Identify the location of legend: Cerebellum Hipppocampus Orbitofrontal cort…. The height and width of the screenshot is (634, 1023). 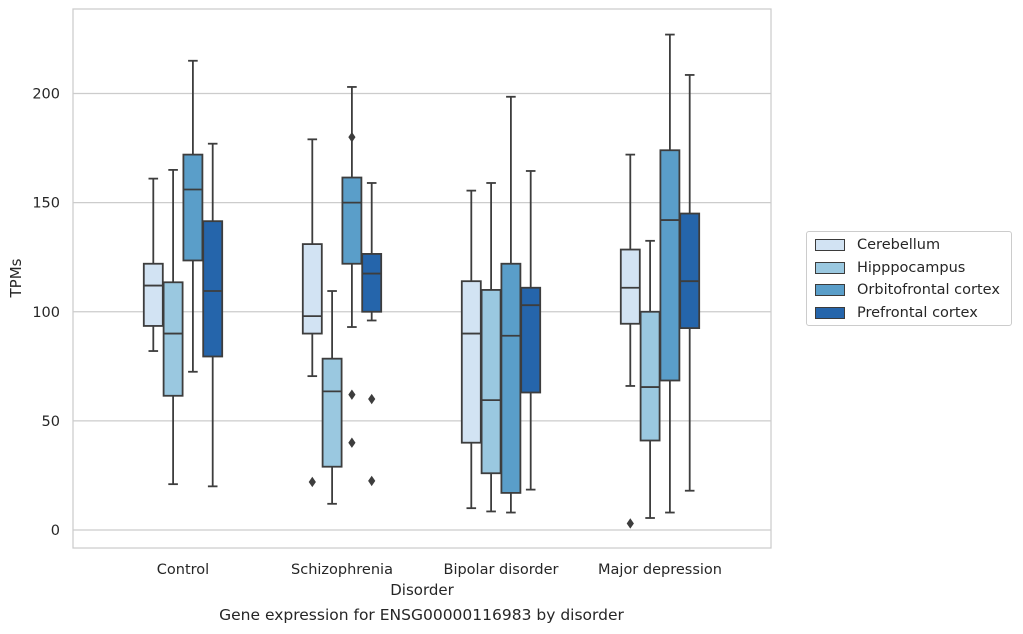
(909, 278).